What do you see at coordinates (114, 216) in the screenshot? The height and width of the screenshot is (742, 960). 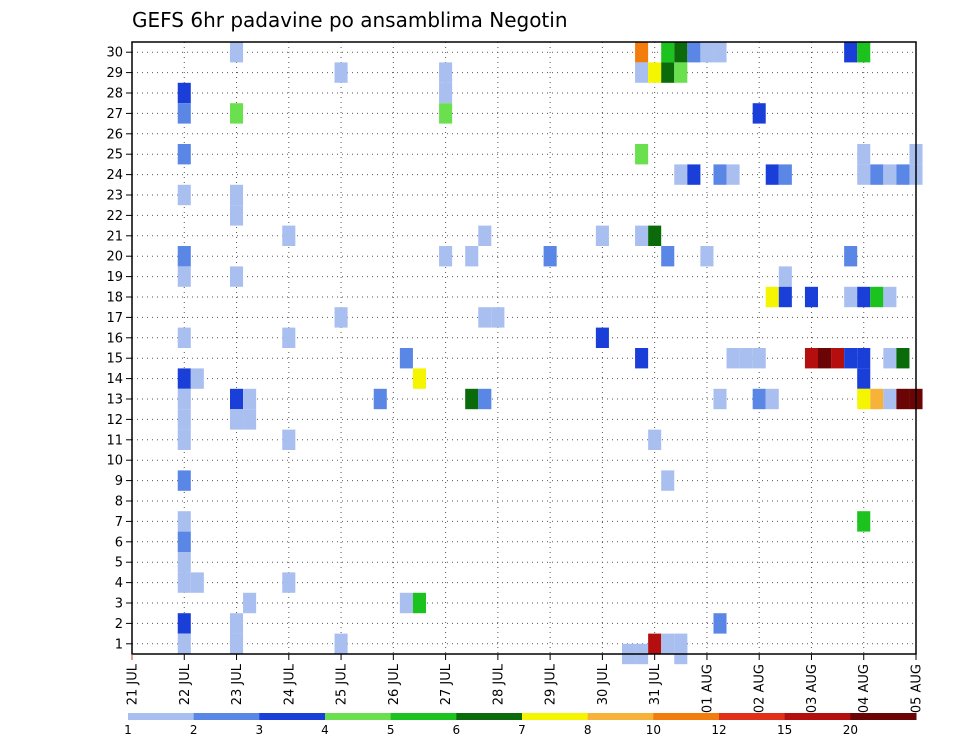 I see `y-tick-label: 22` at bounding box center [114, 216].